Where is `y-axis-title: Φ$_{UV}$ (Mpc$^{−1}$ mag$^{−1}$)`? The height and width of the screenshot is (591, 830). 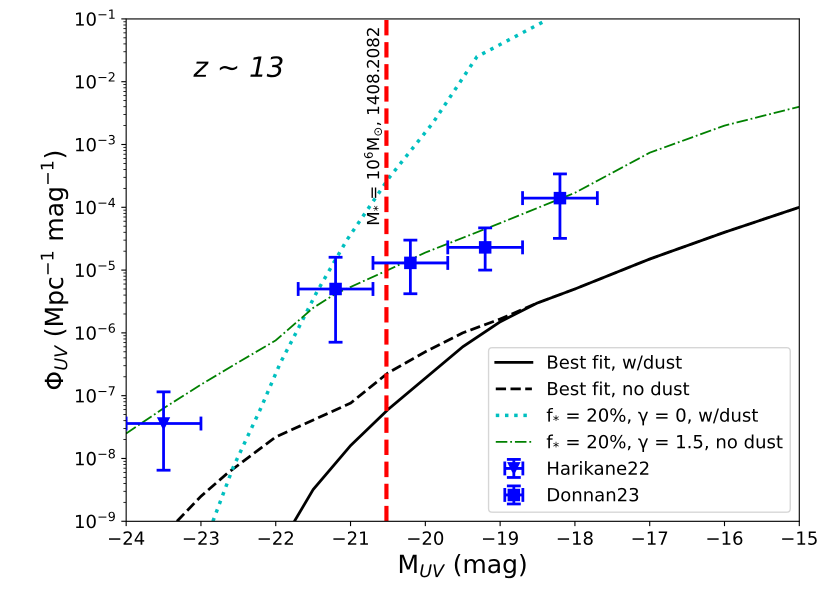 y-axis-title: Φ$_{UV}$ (Mpc$^{−1}$ mag$^{−1}$) is located at coordinates (54, 271).